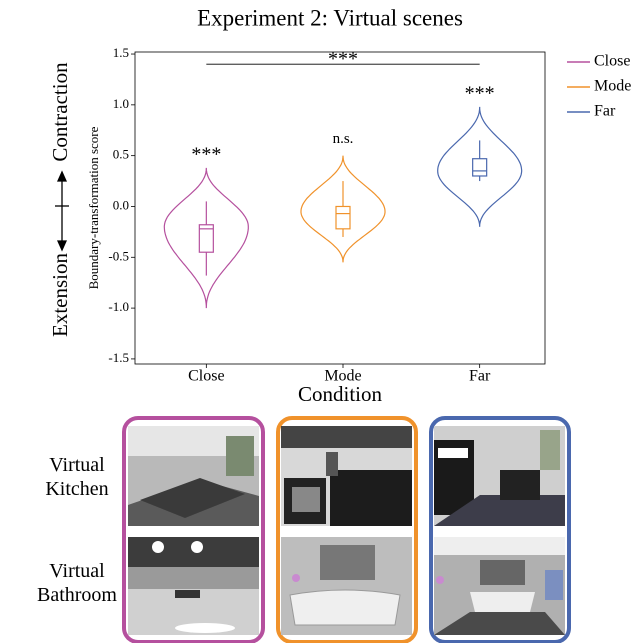  I want to click on y-tick-label: 1.0, so click(121, 103).